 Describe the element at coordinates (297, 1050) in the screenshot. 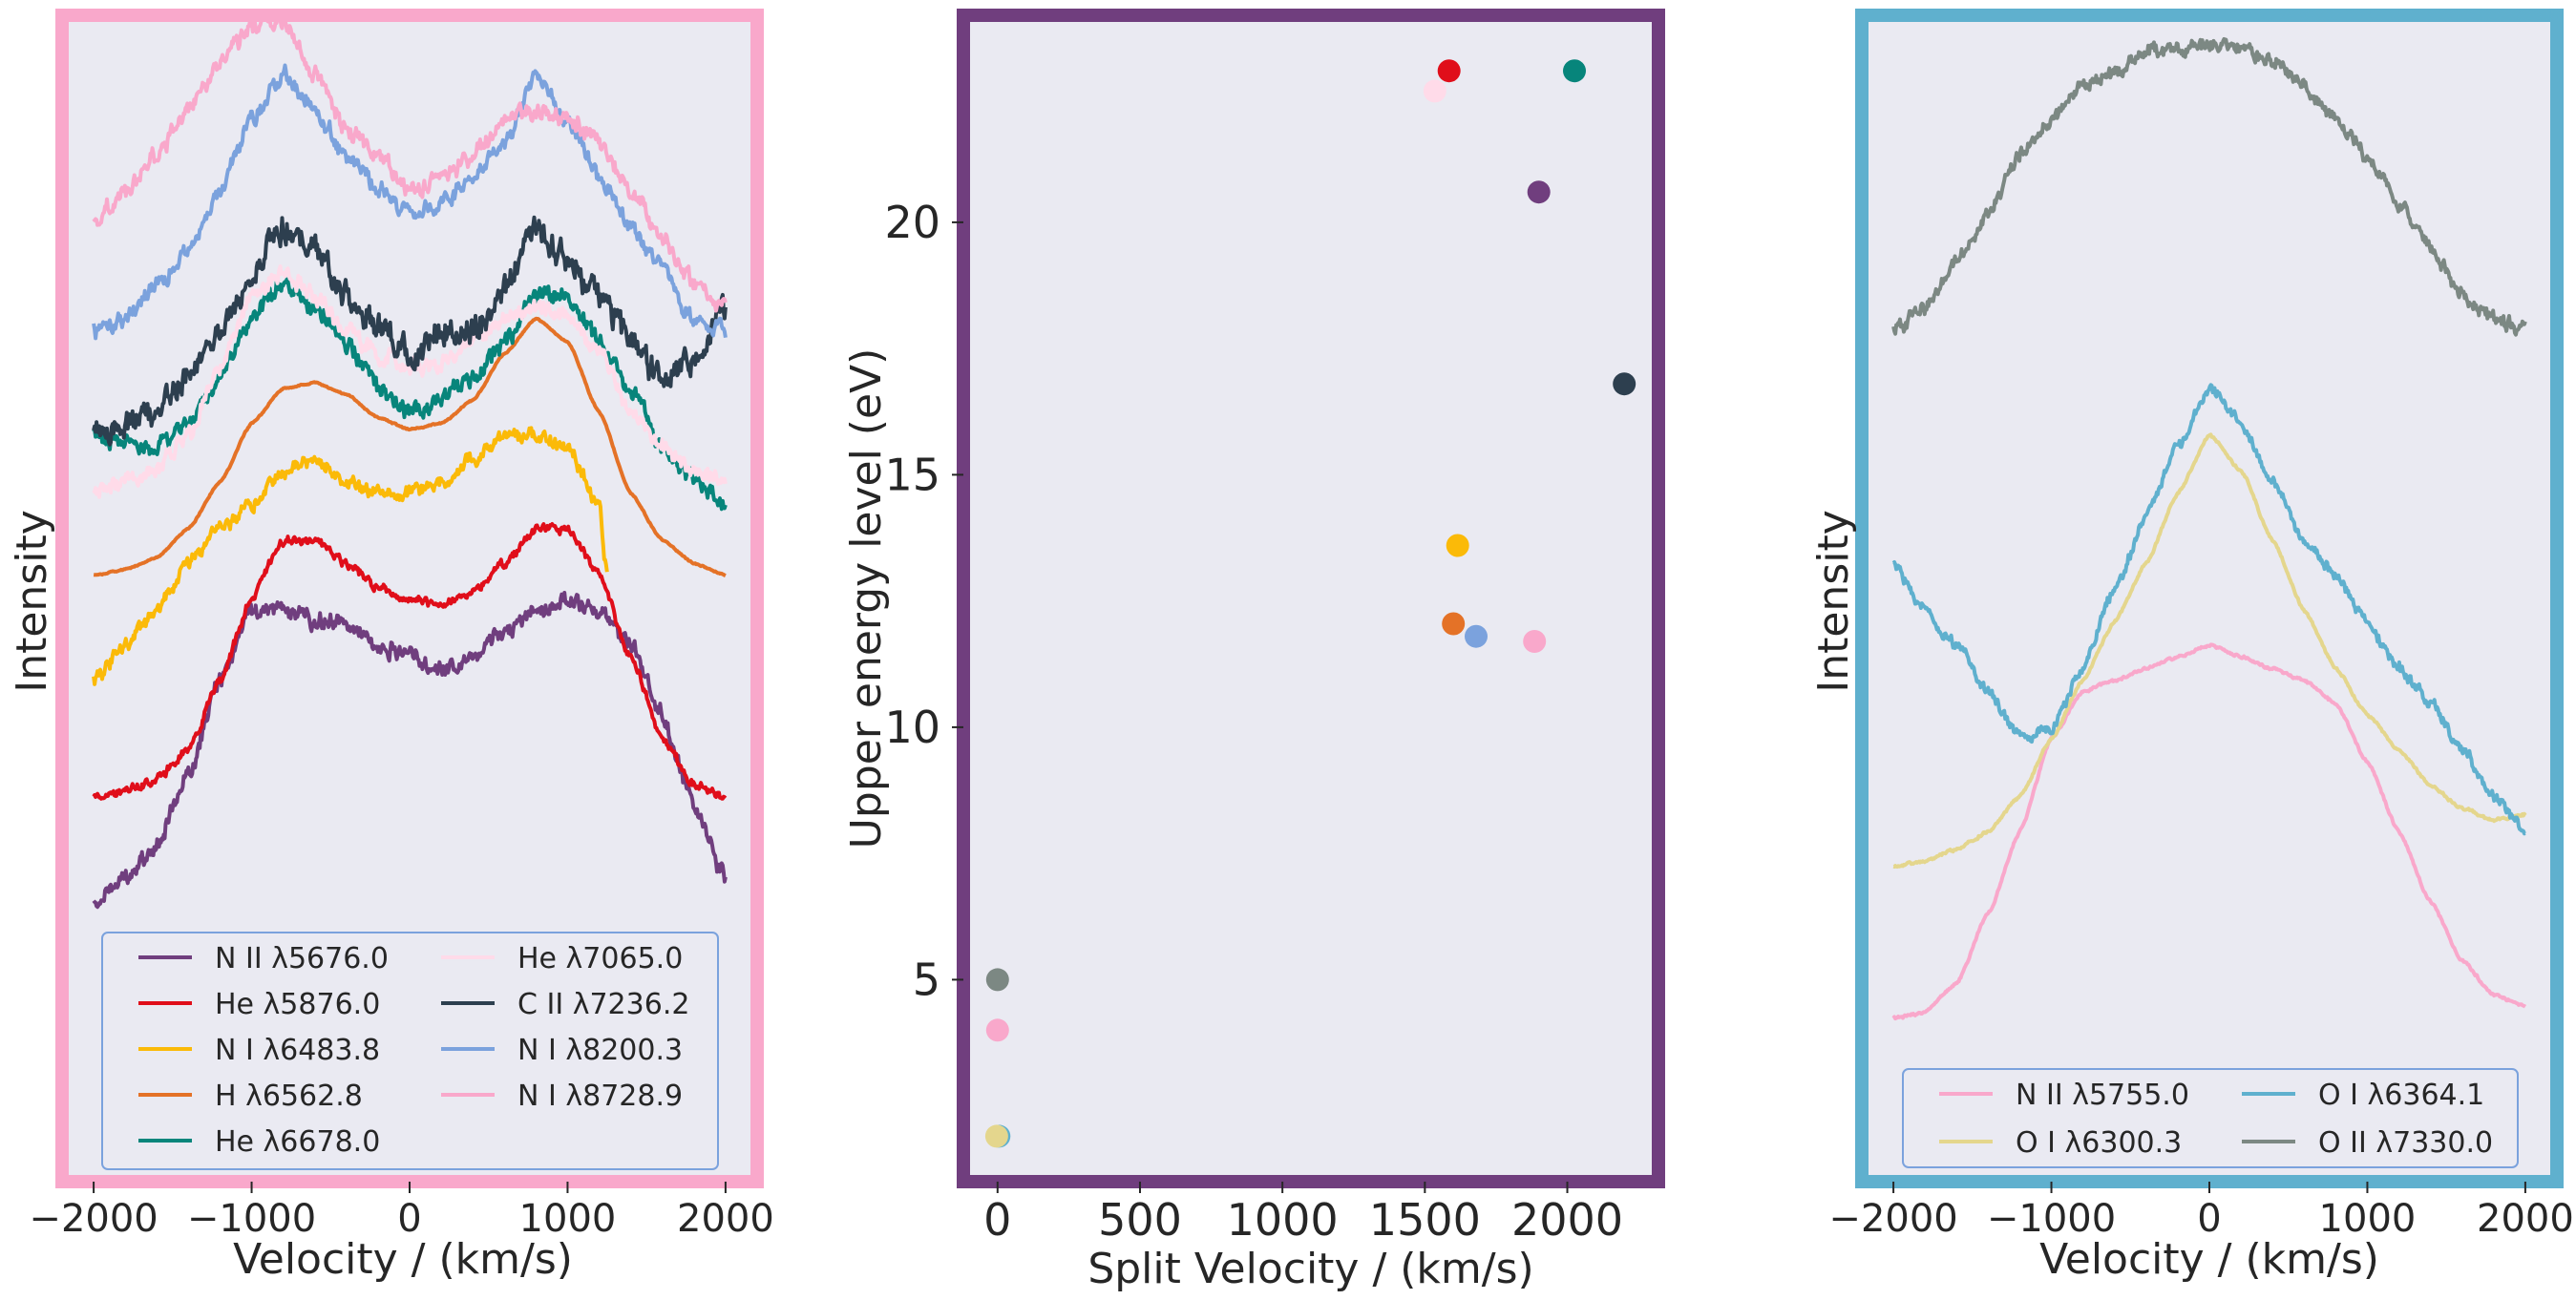

I see `left-legend-label-3: N I λ6483.8` at that location.